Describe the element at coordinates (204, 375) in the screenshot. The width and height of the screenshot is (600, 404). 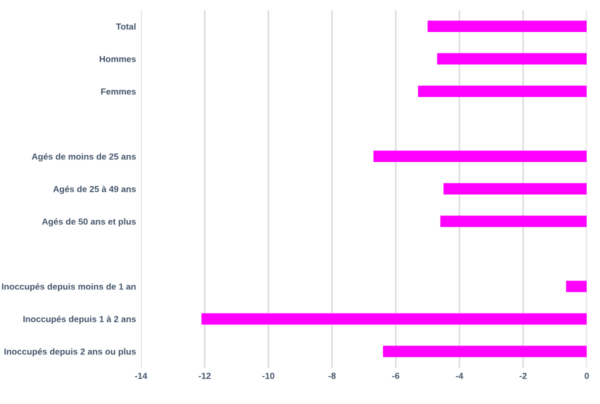
I see `x-tick-label: -12` at that location.